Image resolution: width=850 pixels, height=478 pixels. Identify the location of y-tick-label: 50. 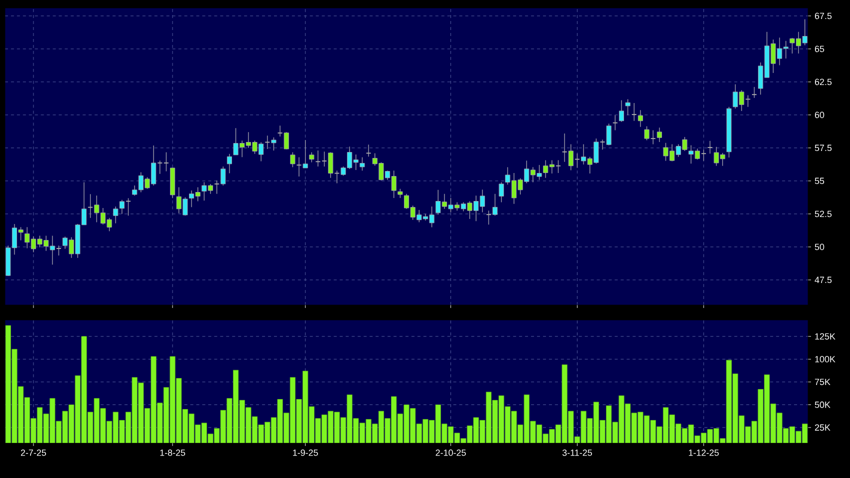
(819, 247).